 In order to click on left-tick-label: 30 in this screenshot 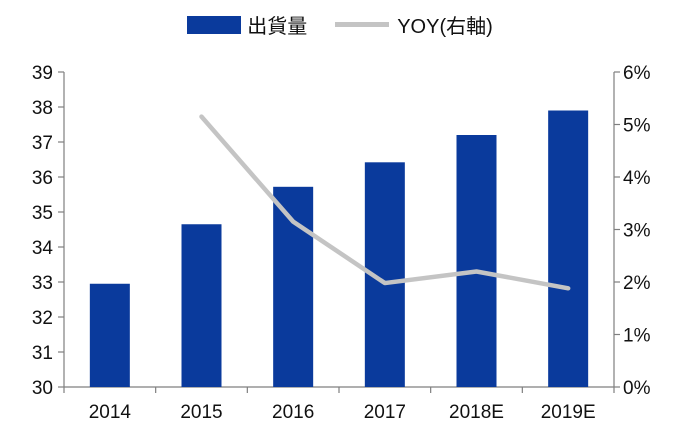, I will do `click(42, 388)`.